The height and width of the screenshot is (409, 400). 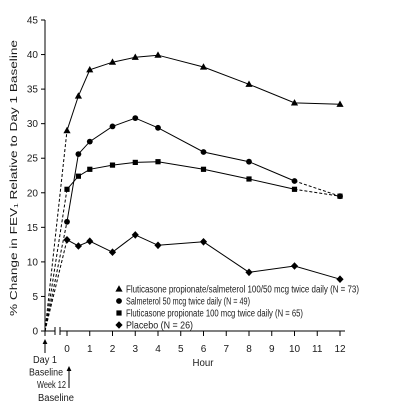 I want to click on x-tick-label: 0, so click(x=67, y=349).